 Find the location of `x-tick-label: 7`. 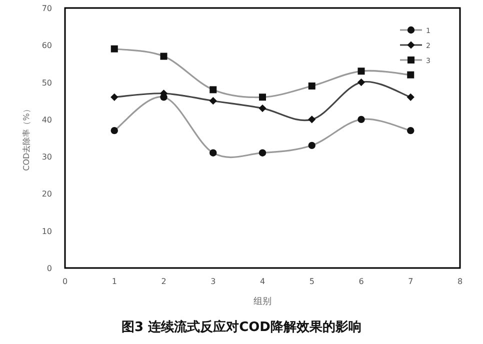

x-tick-label: 7 is located at coordinates (411, 281).